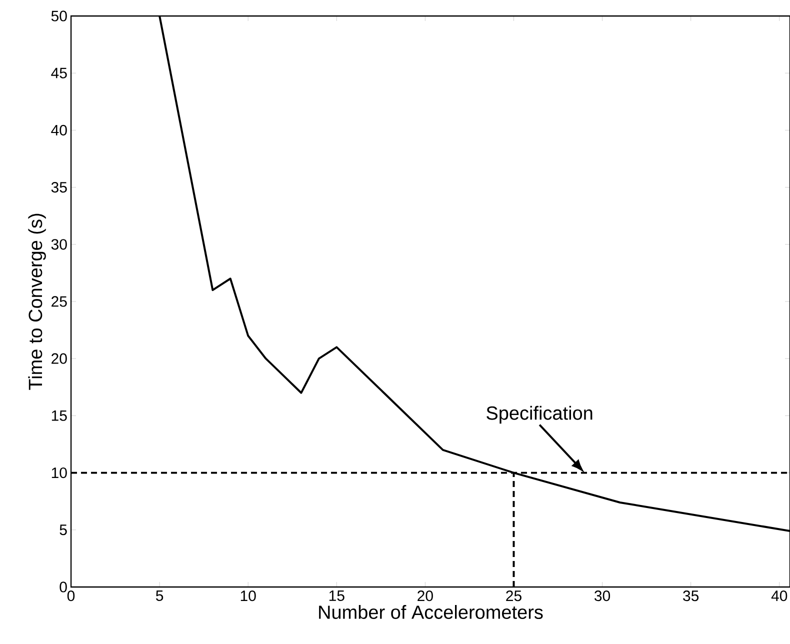 Image resolution: width=790 pixels, height=644 pixels. Describe the element at coordinates (59, 16) in the screenshot. I see `y-tick-label: 50` at that location.